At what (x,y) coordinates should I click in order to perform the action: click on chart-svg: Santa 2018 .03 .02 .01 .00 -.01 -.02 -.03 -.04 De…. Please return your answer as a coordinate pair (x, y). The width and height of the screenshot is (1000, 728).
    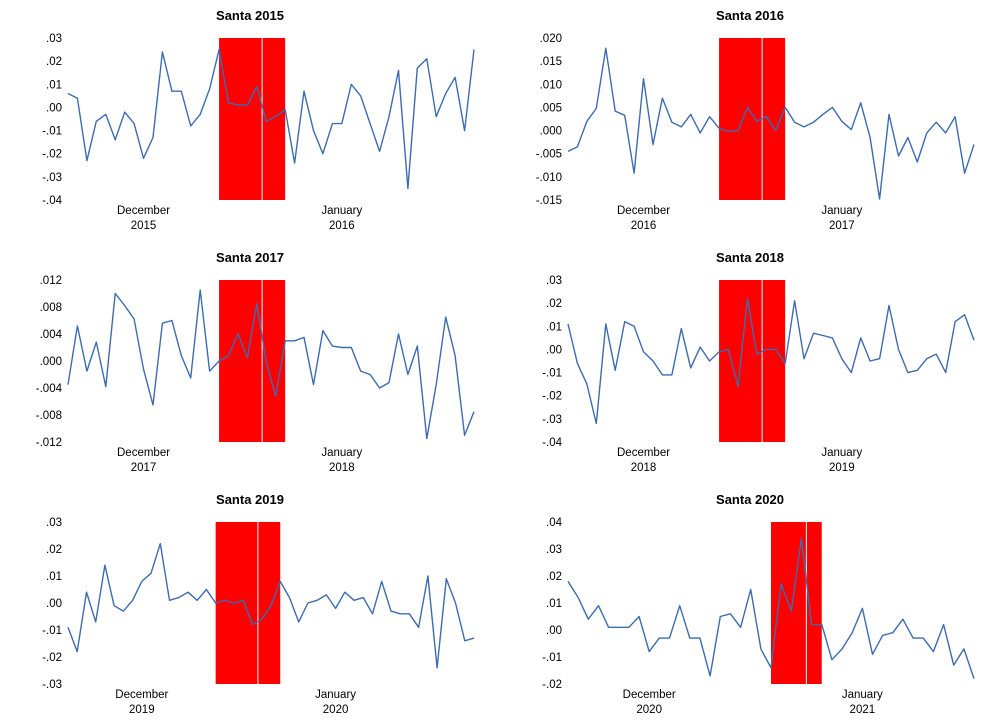
    Looking at the image, I should click on (758, 362).